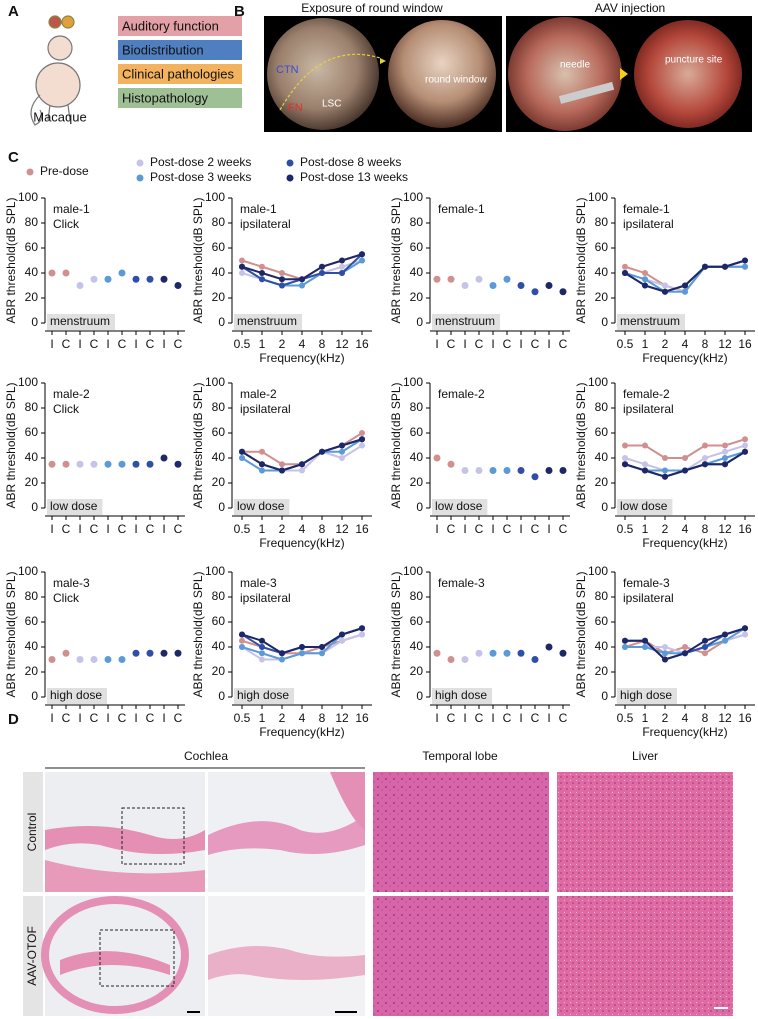  Describe the element at coordinates (265, 224) in the screenshot. I see `chart-subtitle: ipsilateral` at that location.